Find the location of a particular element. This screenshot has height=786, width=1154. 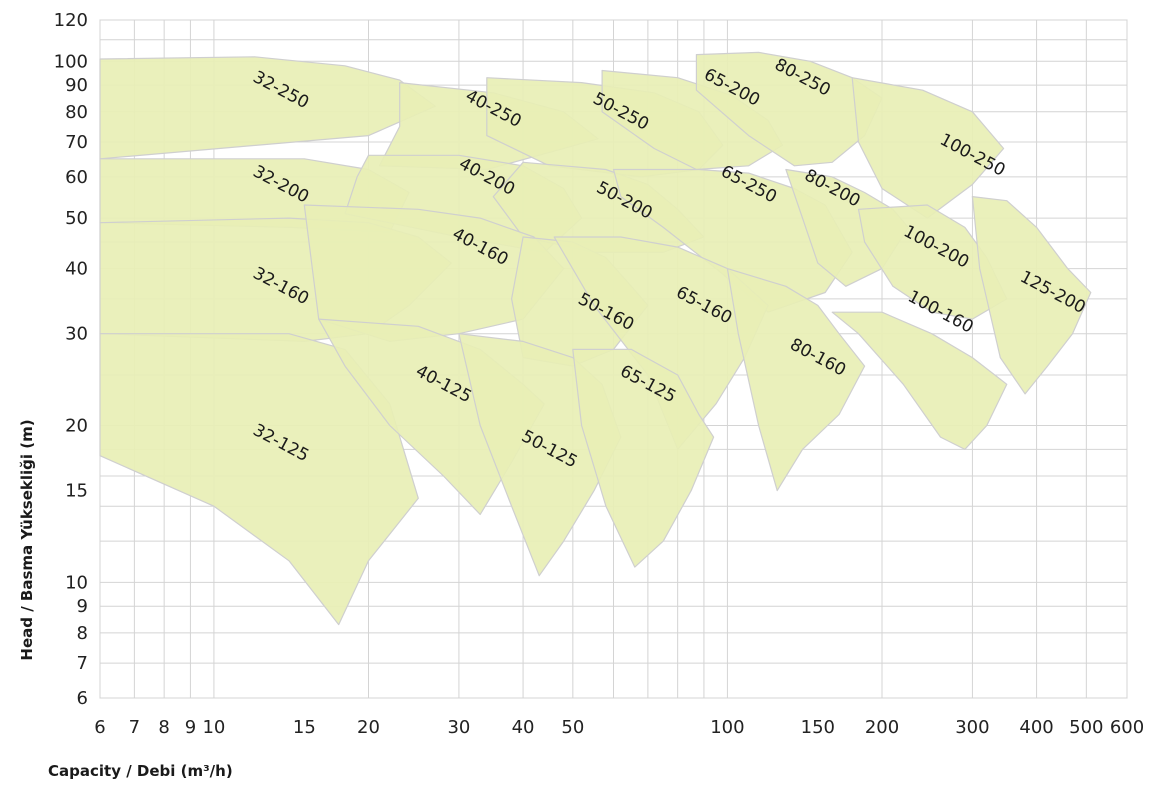

y-tick-label: 40 is located at coordinates (76, 269).